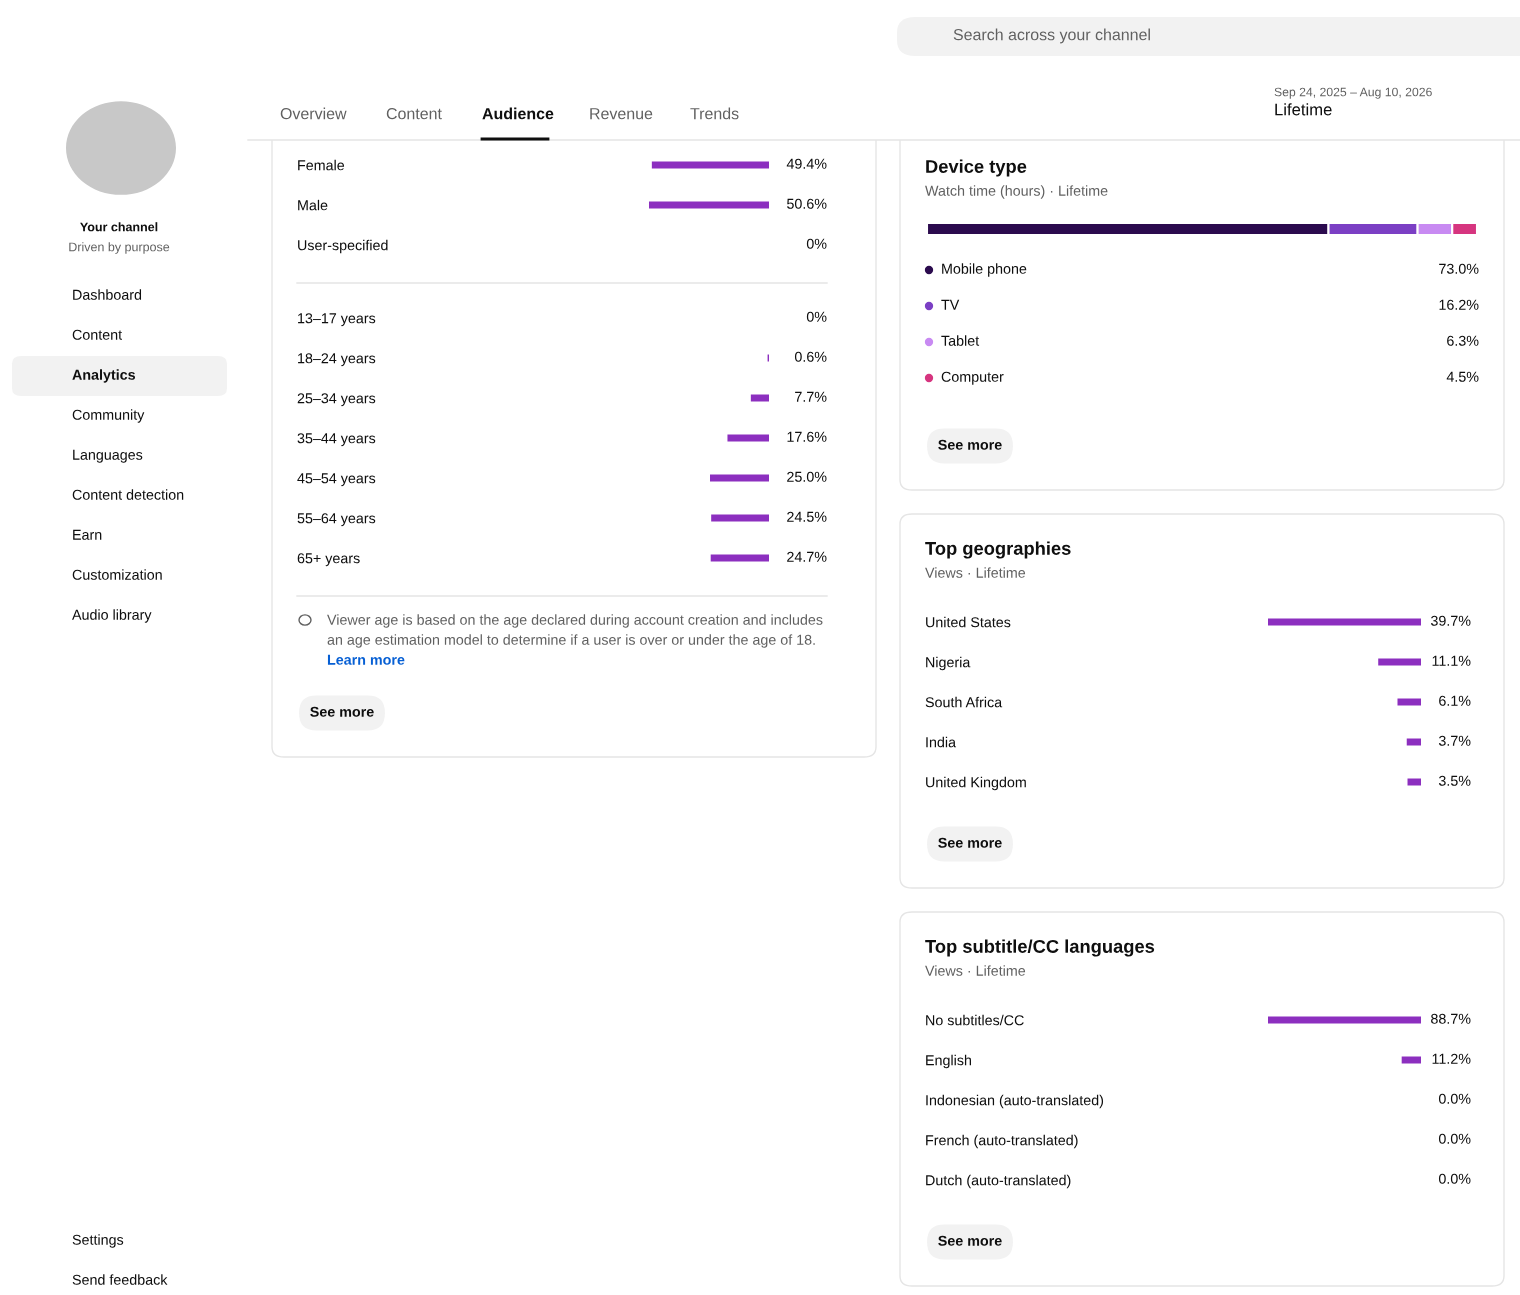  Describe the element at coordinates (343, 246) in the screenshot. I see `y-tick-label: User-specified` at that location.